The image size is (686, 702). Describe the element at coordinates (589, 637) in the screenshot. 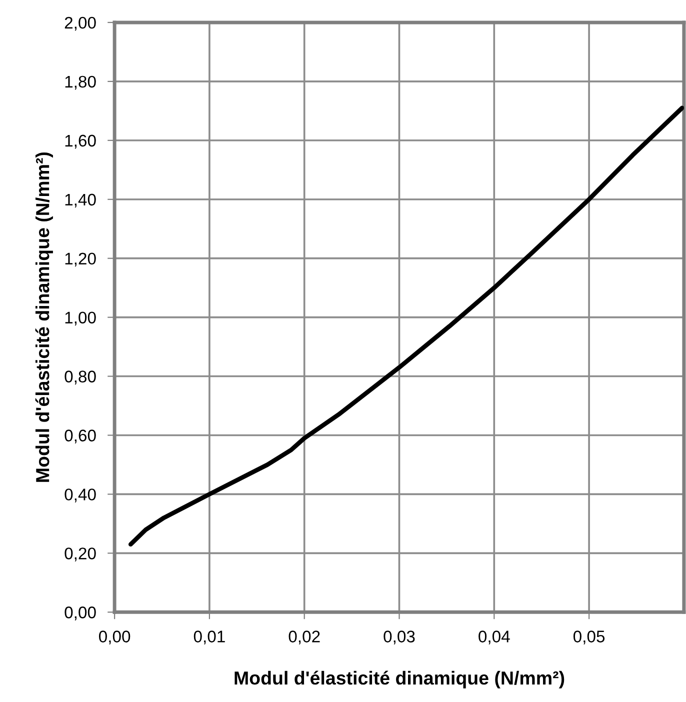

I see `x-tick-label: 0,05` at that location.